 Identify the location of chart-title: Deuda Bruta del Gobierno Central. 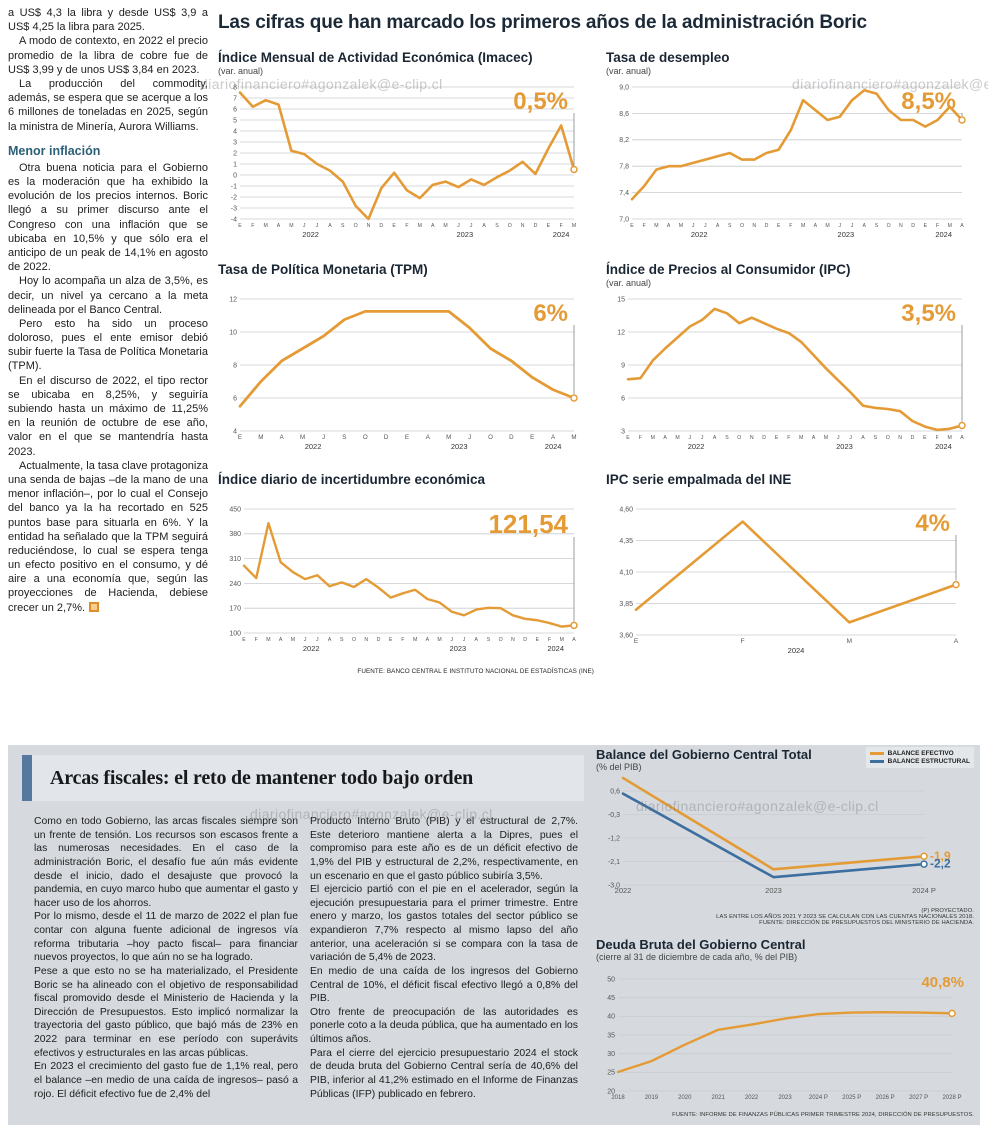
(701, 944).